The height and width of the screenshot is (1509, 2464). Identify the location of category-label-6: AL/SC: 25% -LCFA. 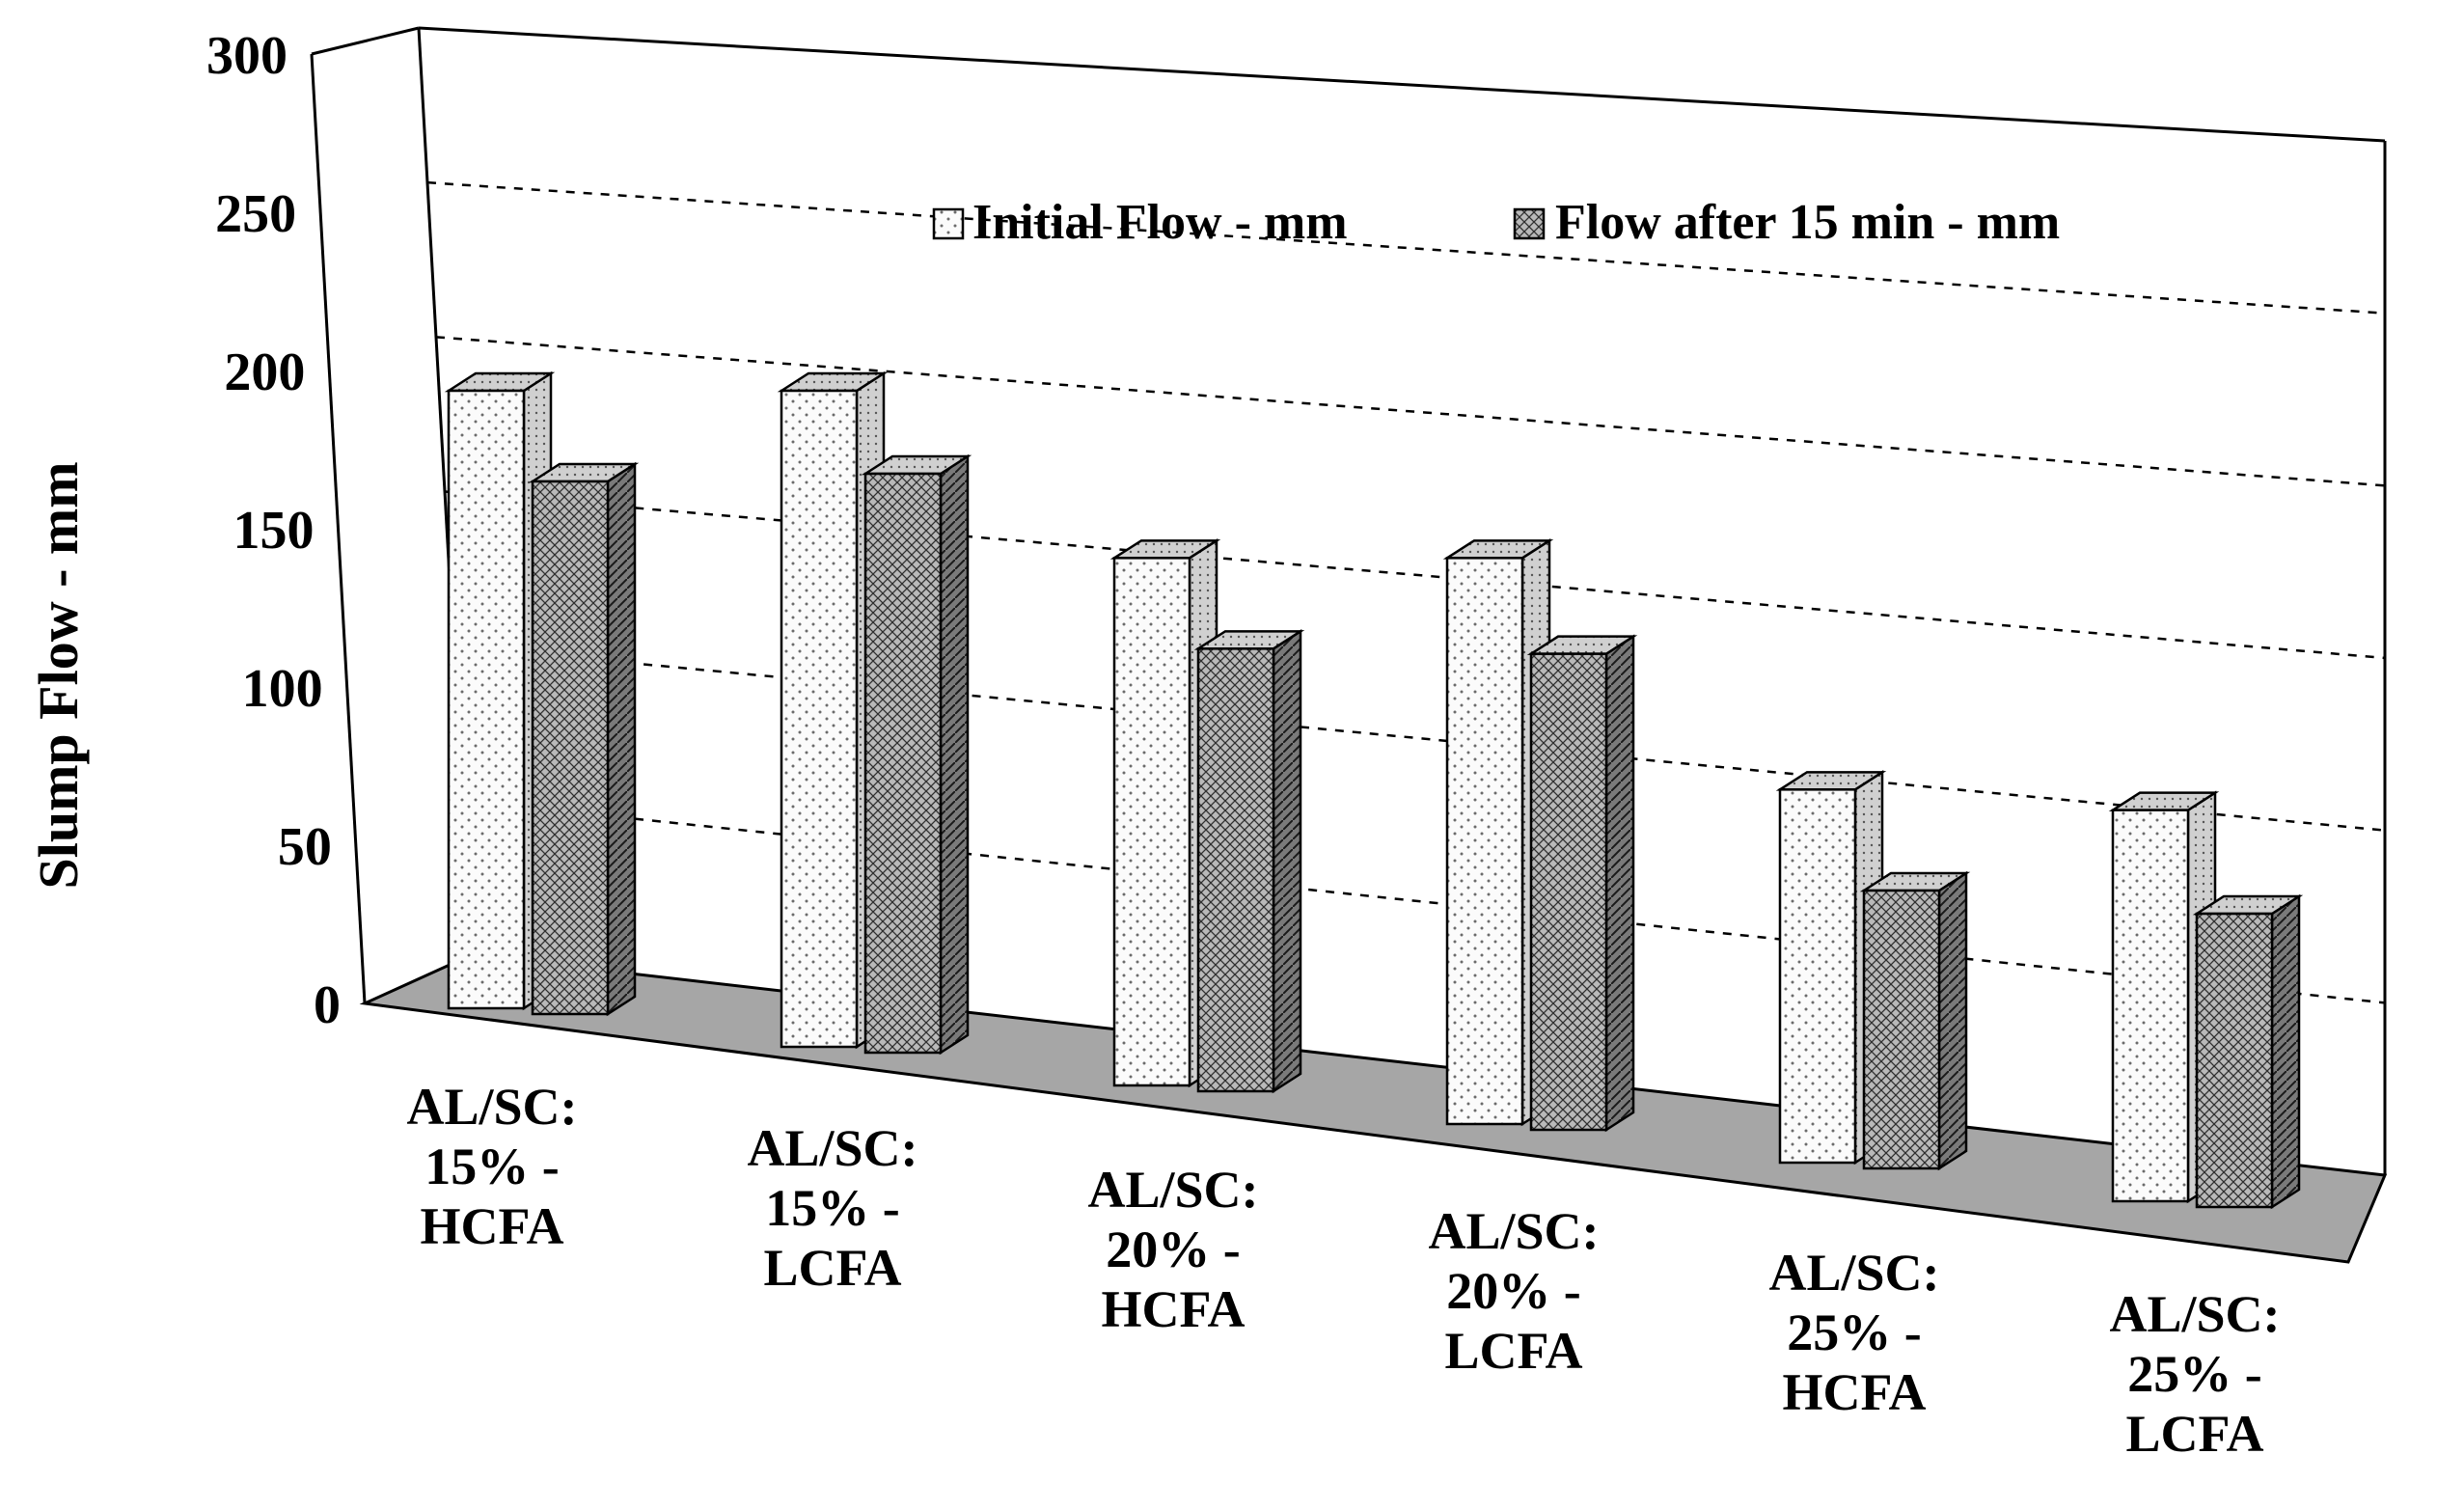
(2194, 1374).